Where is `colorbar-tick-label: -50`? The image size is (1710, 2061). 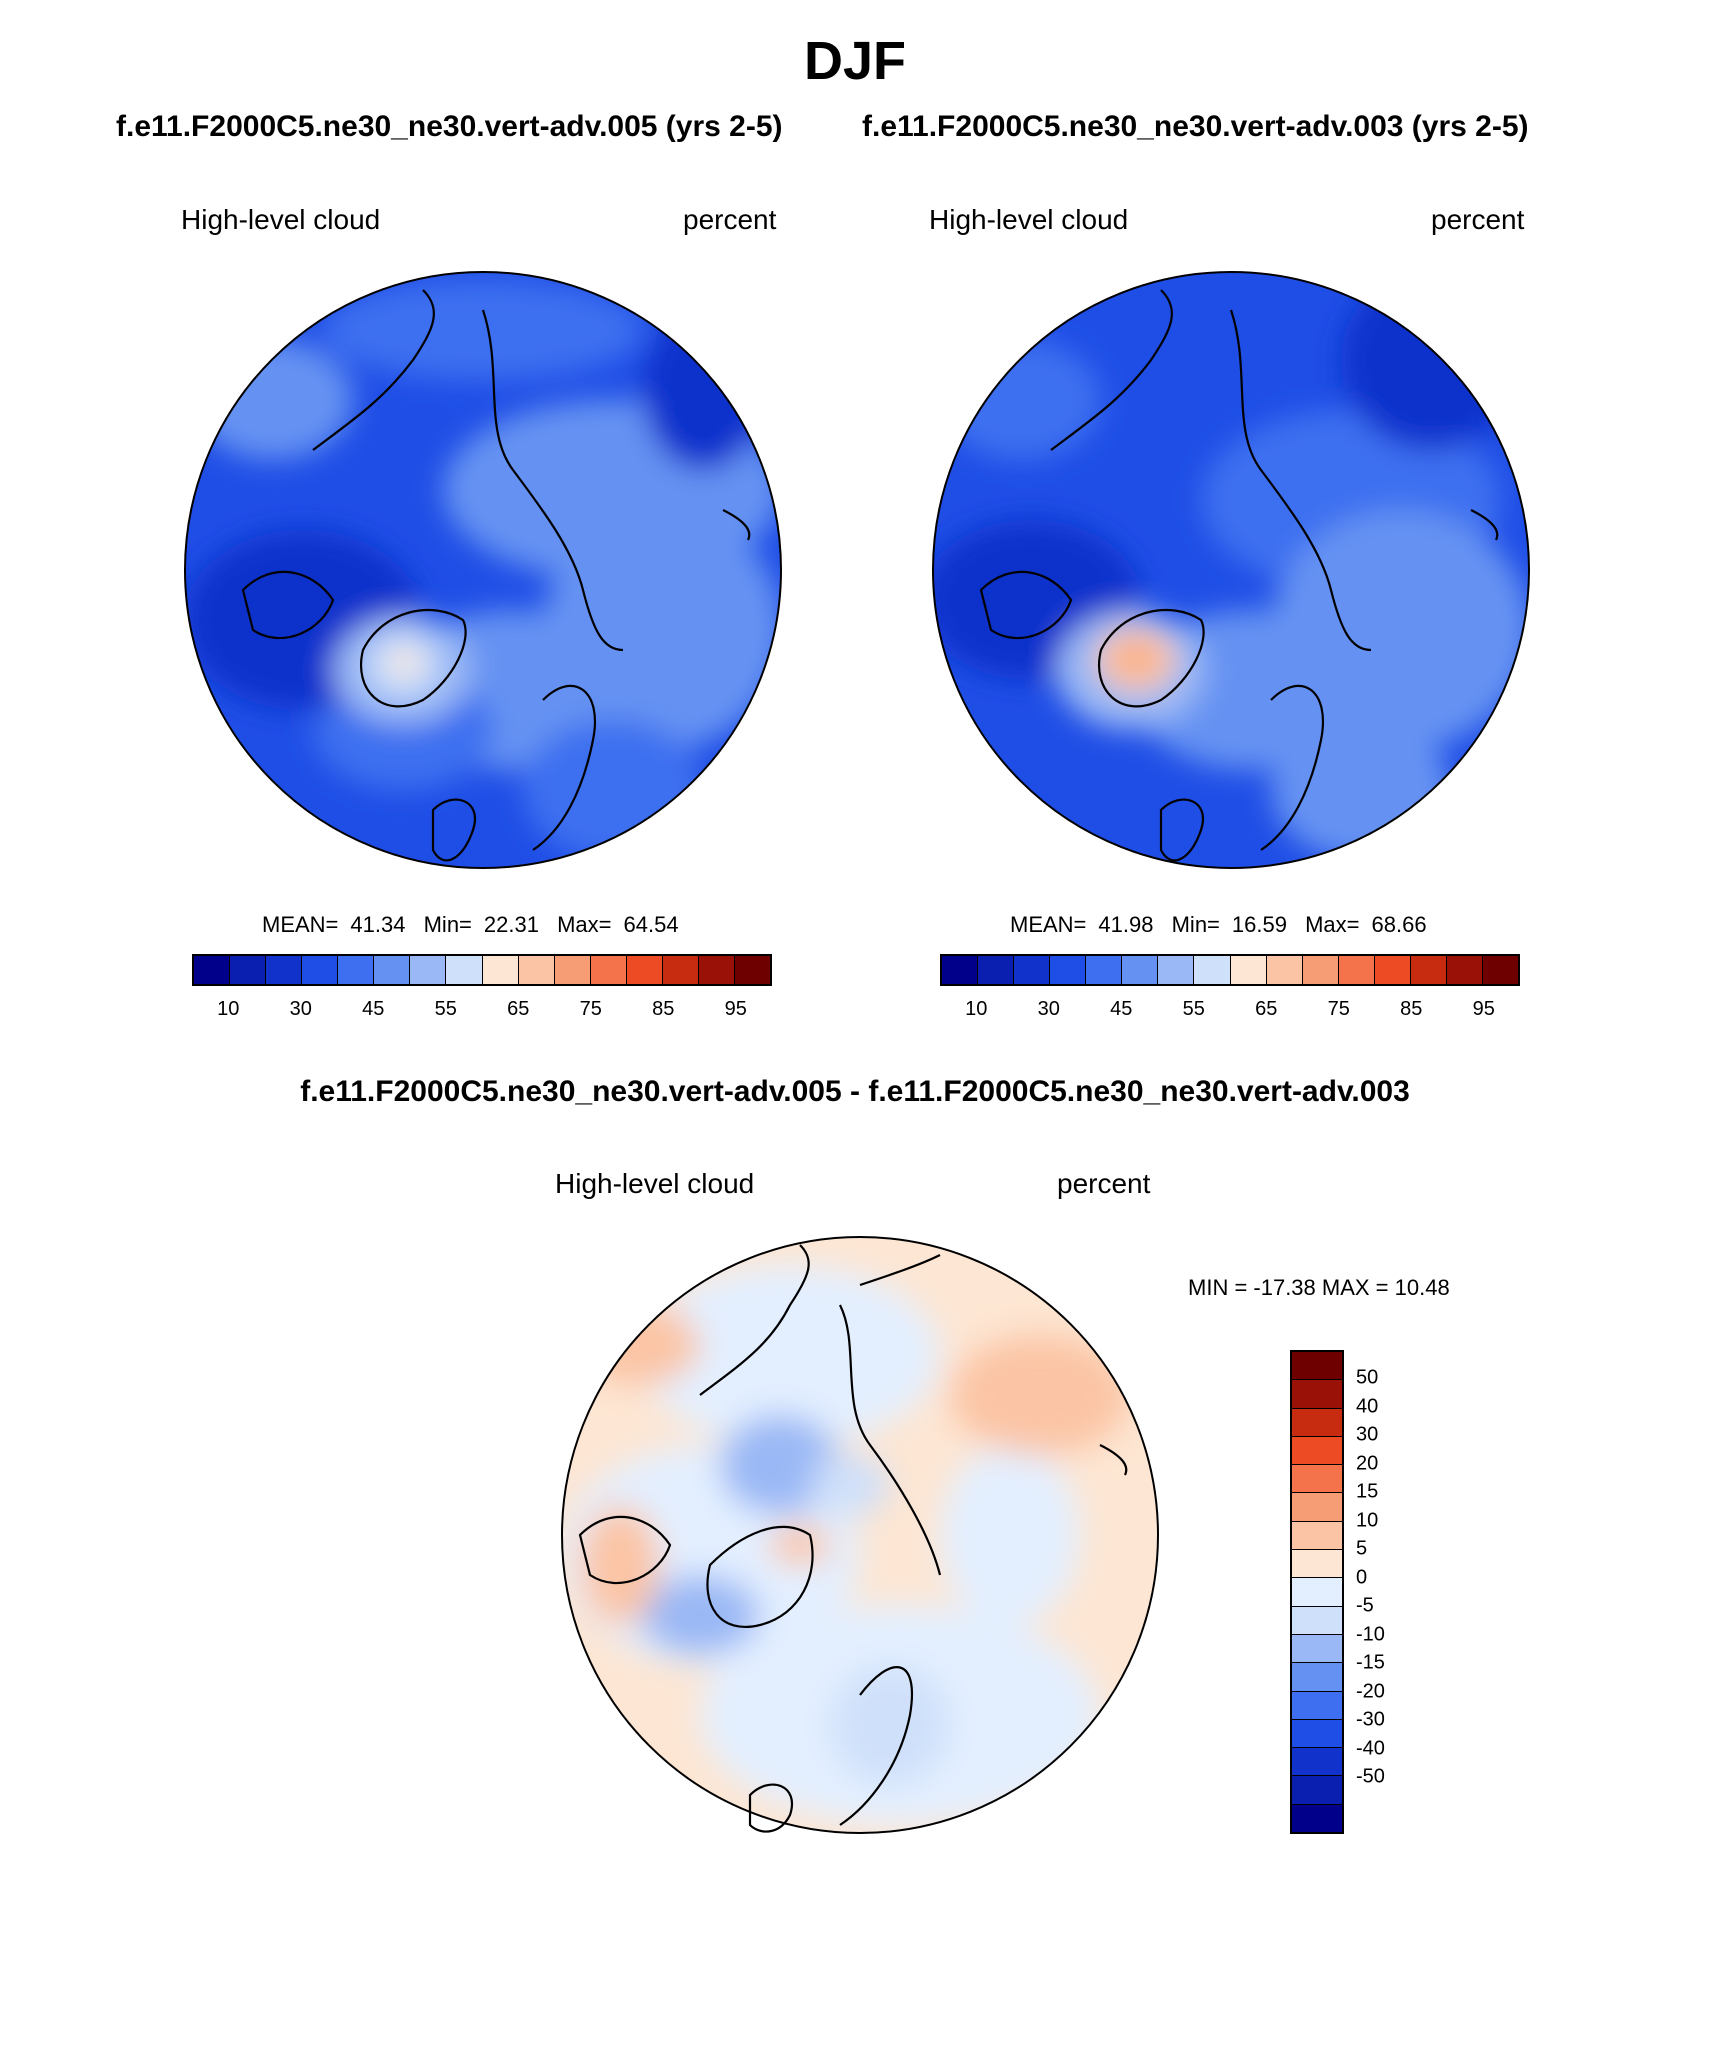
colorbar-tick-label: -50 is located at coordinates (1370, 1776).